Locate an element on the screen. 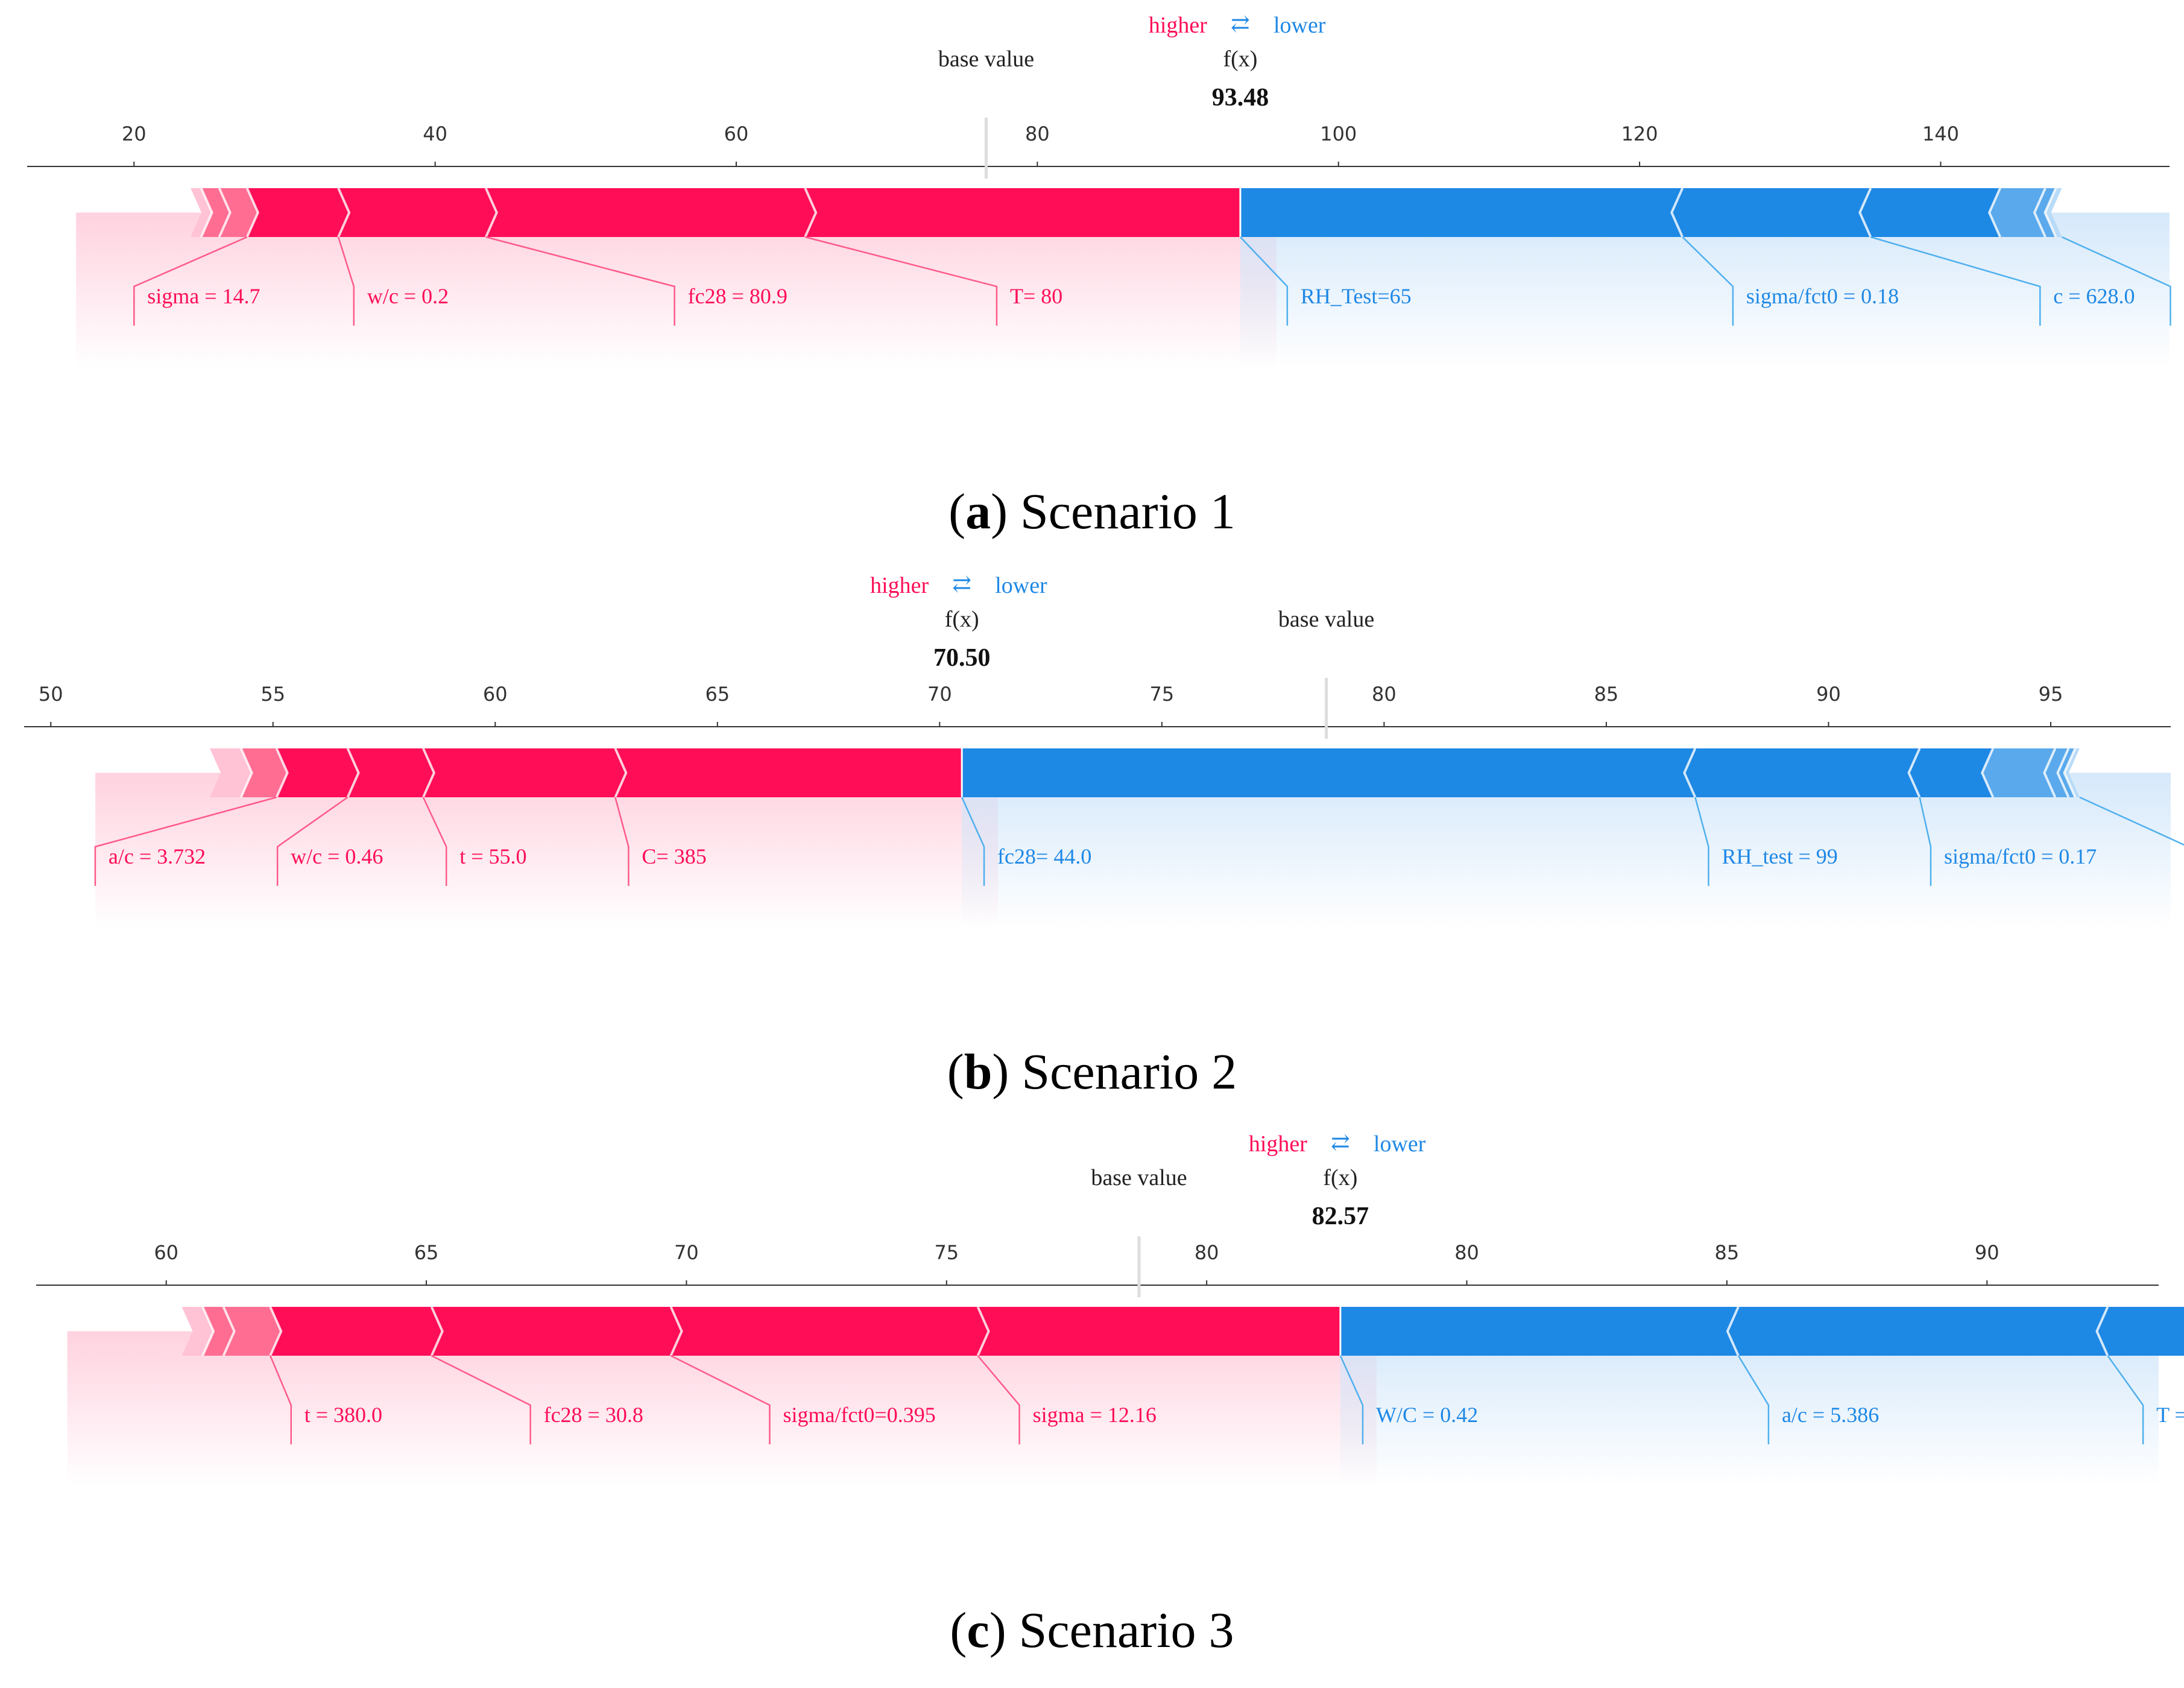  legend-arrow-icon: ⇄ is located at coordinates (962, 584).